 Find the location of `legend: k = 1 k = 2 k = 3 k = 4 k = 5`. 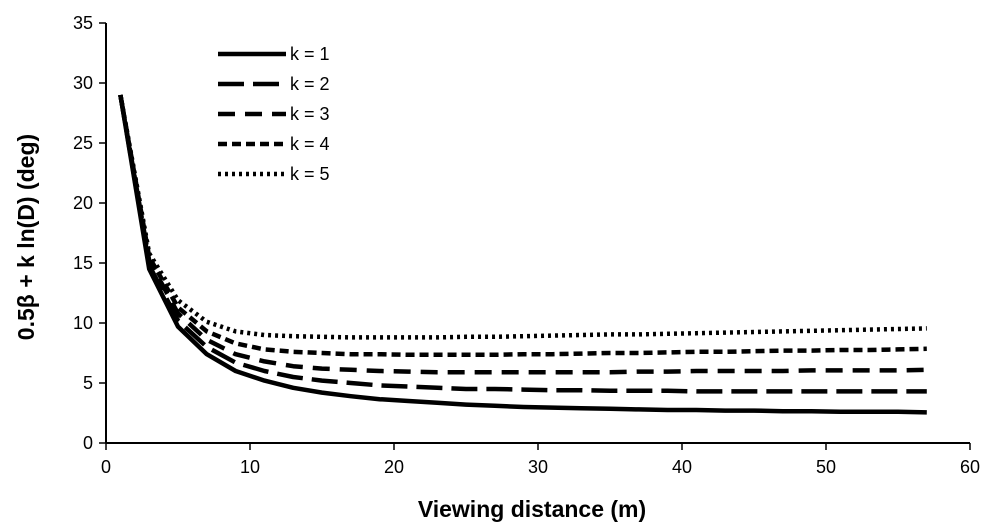

legend: k = 1 k = 2 k = 3 k = 4 k = 5 is located at coordinates (274, 114).